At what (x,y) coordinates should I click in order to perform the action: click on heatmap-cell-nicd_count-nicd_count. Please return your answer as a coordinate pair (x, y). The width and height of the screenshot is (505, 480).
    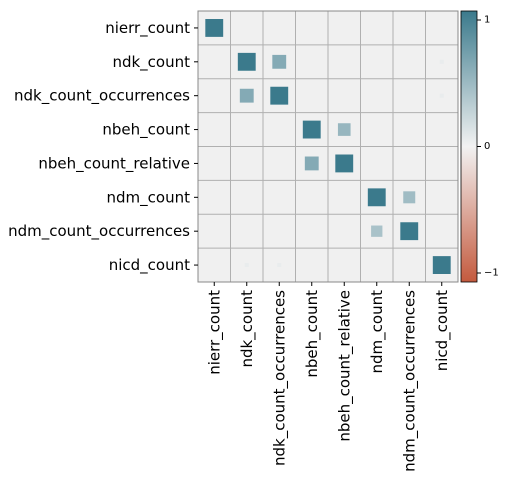
    Looking at the image, I should click on (441, 265).